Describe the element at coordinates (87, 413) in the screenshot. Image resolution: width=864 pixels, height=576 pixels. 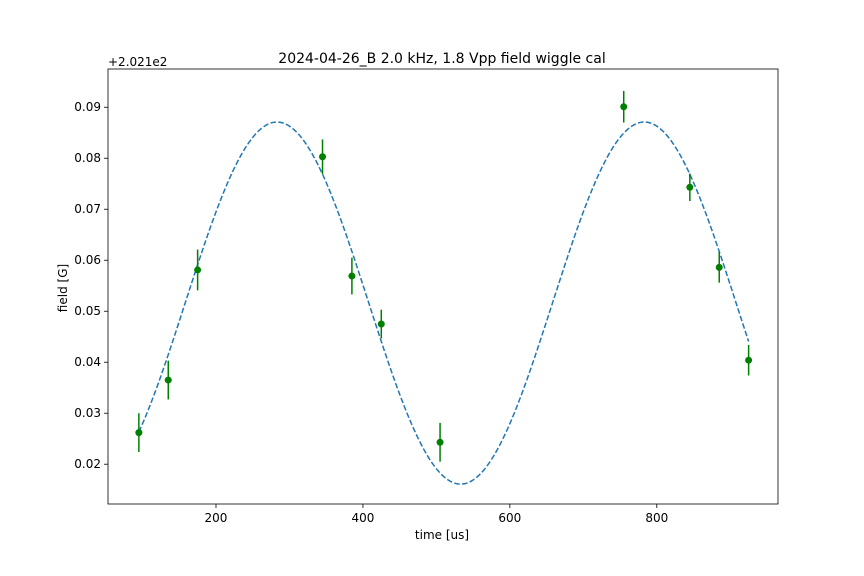
I see `y-tick-label: 0.03` at that location.